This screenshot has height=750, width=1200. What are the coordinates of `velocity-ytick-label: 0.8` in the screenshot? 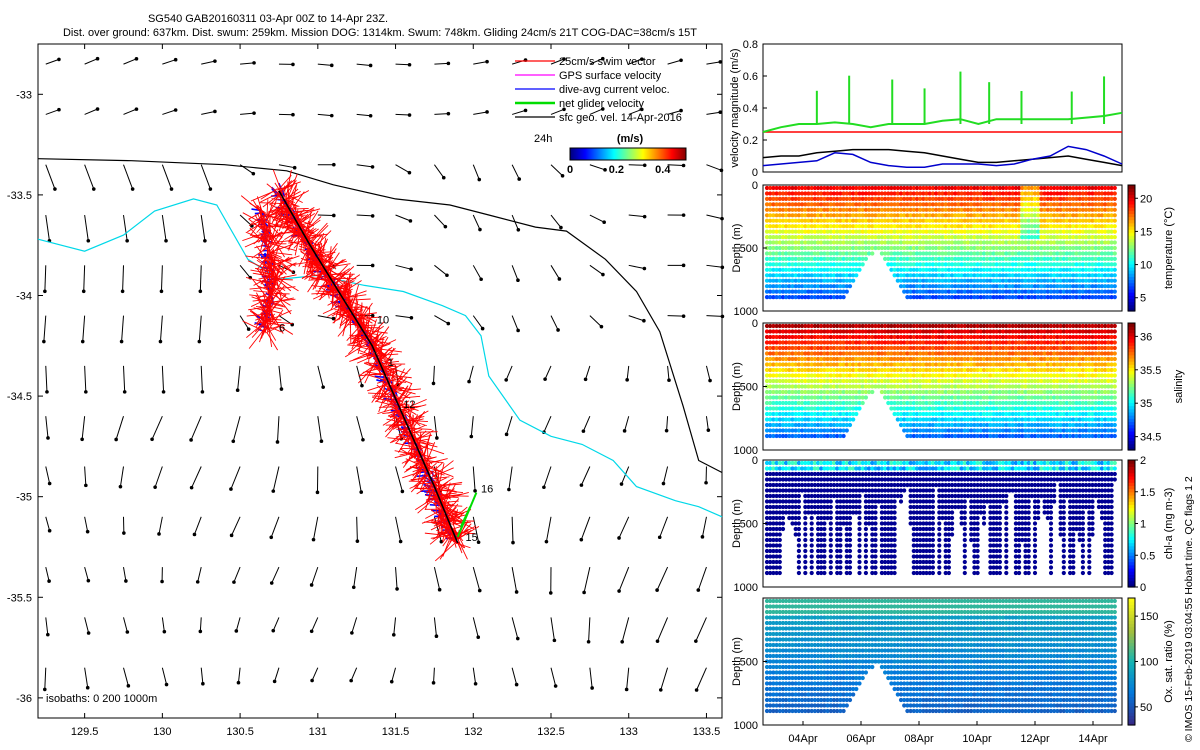 It's located at (750, 45).